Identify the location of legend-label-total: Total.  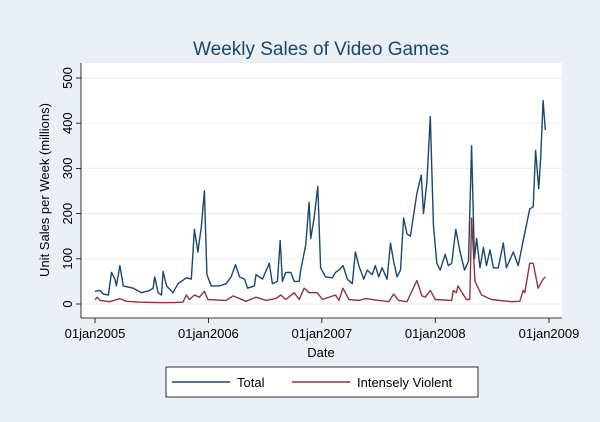
(251, 382).